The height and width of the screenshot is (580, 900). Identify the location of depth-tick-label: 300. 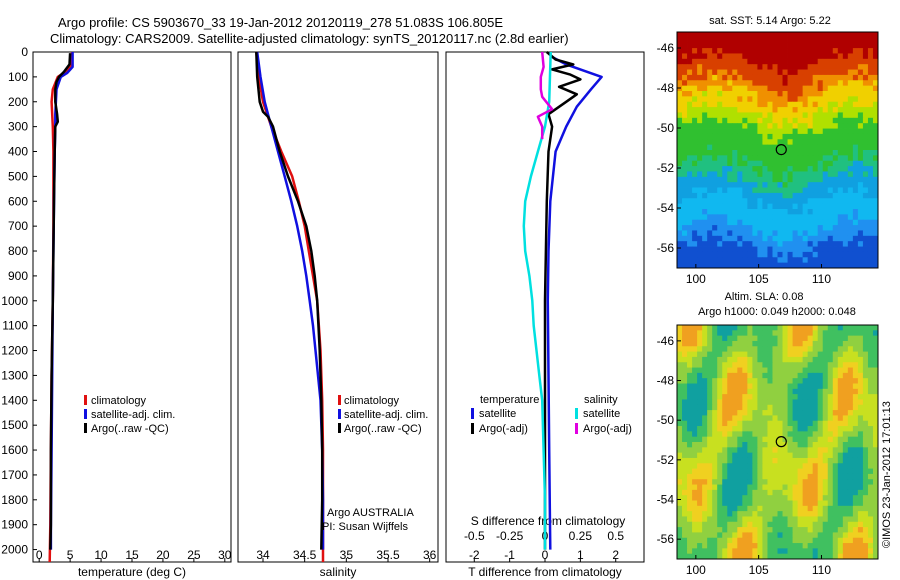
(18, 127).